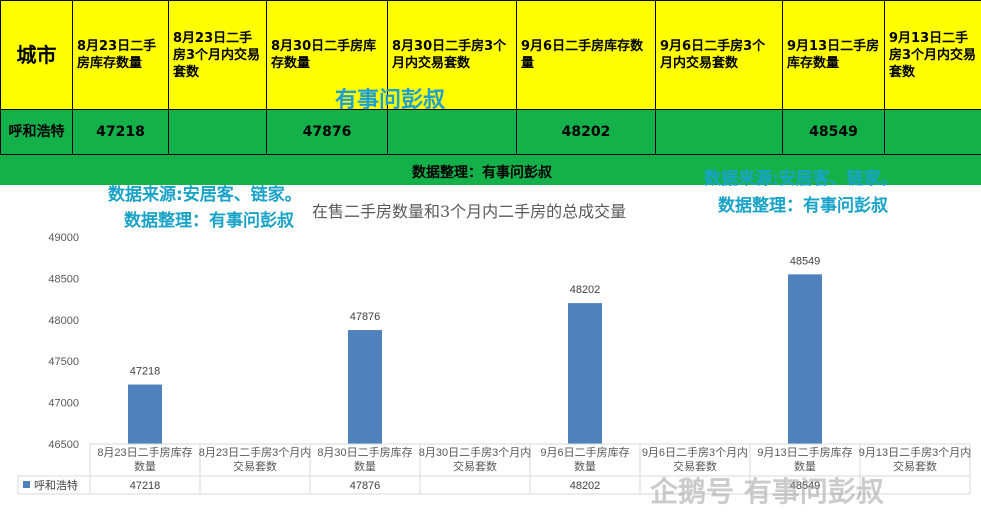 The image size is (981, 515). I want to click on x-tick-label: 9月6日二手房库存数量, so click(584, 459).